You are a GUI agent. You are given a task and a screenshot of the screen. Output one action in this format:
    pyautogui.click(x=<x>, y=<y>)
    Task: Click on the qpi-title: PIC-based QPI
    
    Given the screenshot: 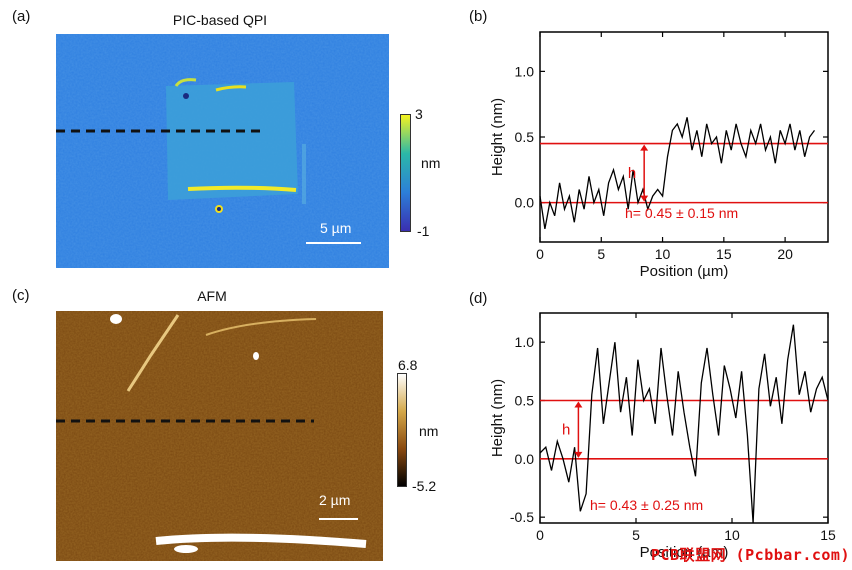 What is the action you would take?
    pyautogui.click(x=220, y=20)
    